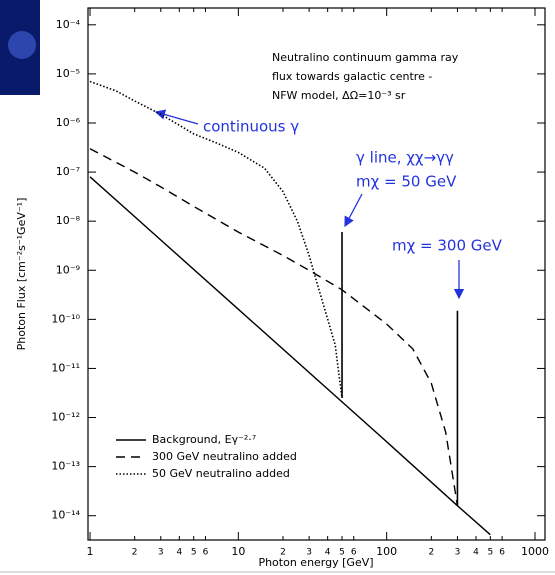 This screenshot has width=555, height=575. Describe the element at coordinates (221, 473) in the screenshot. I see `legend-label: 50 GeV neutralino added` at that location.